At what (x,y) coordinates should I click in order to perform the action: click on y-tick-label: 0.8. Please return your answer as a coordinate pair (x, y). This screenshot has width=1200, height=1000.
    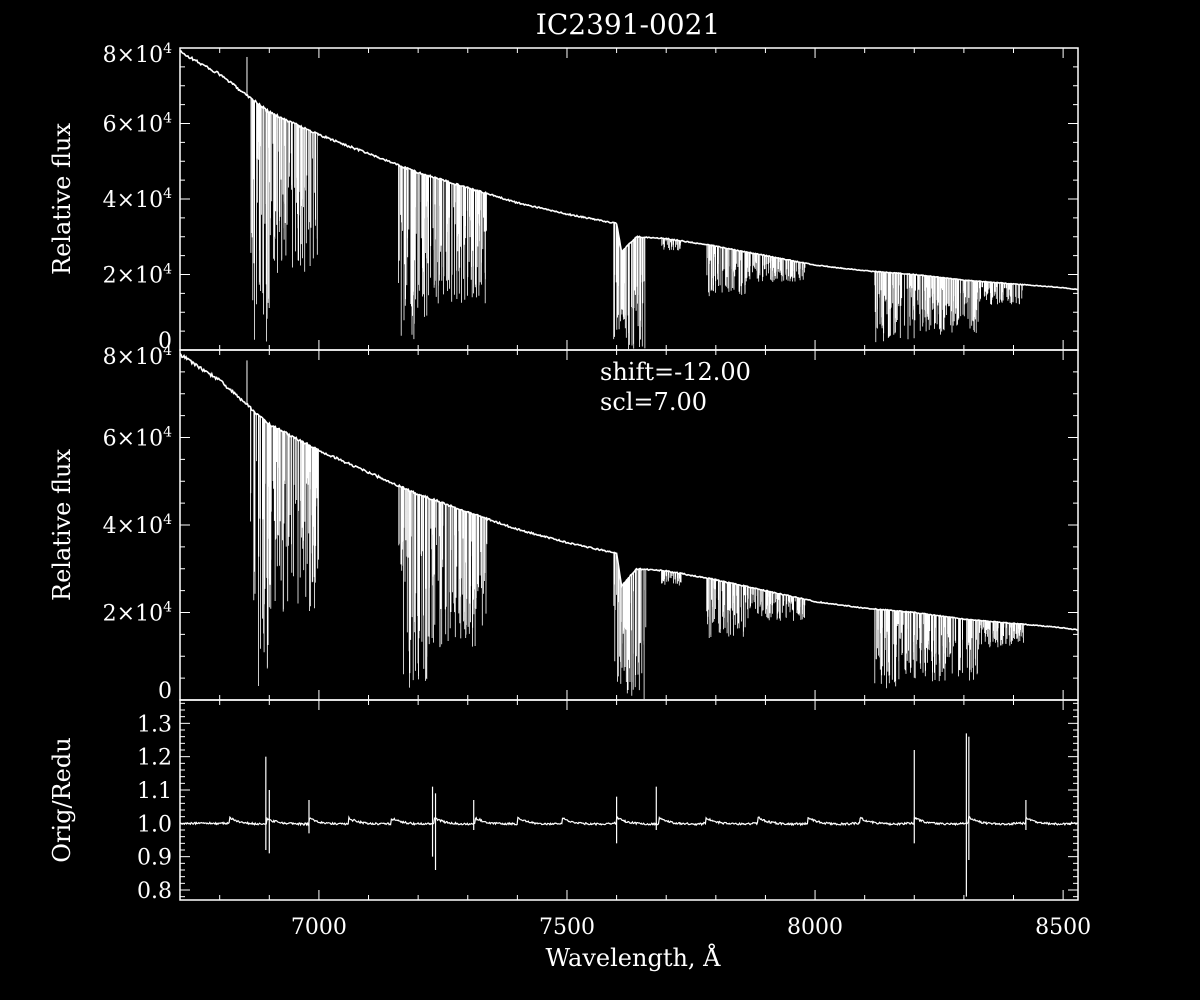
    Looking at the image, I should click on (154, 891).